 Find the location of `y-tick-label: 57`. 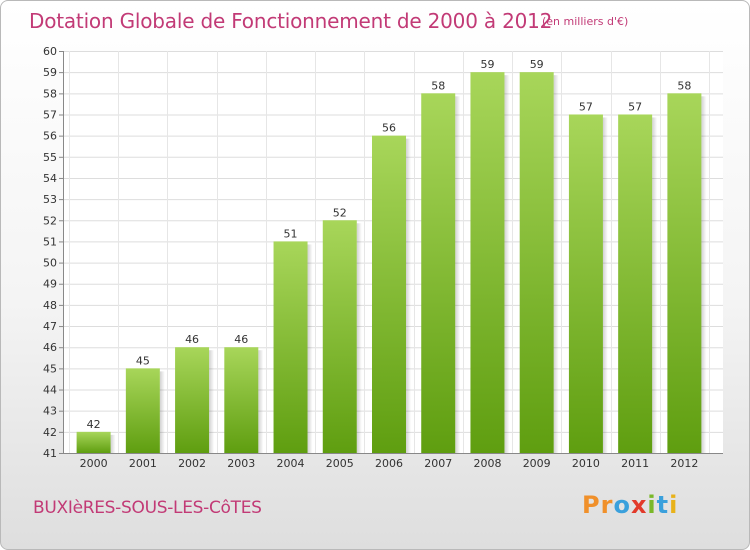

y-tick-label: 57 is located at coordinates (50, 114).